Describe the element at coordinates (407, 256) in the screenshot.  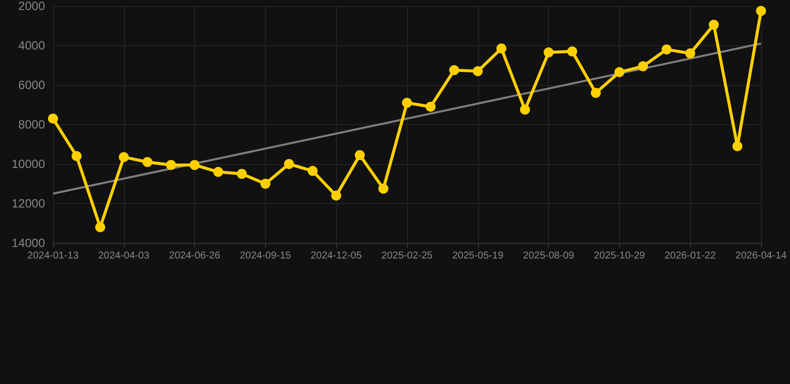
I see `x-tick-label: 2025-02-25` at that location.